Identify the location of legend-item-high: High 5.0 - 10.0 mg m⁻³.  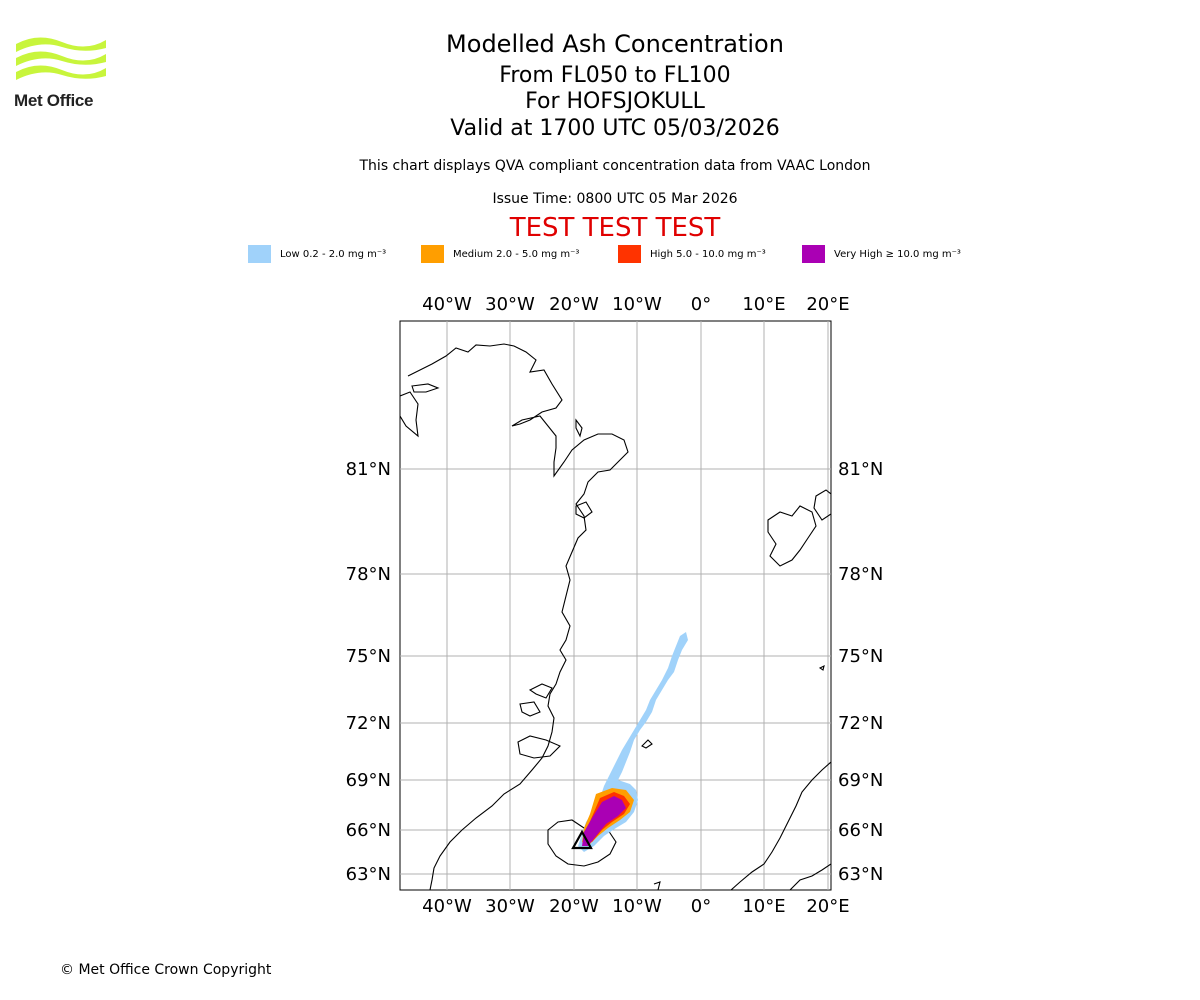
(692, 254).